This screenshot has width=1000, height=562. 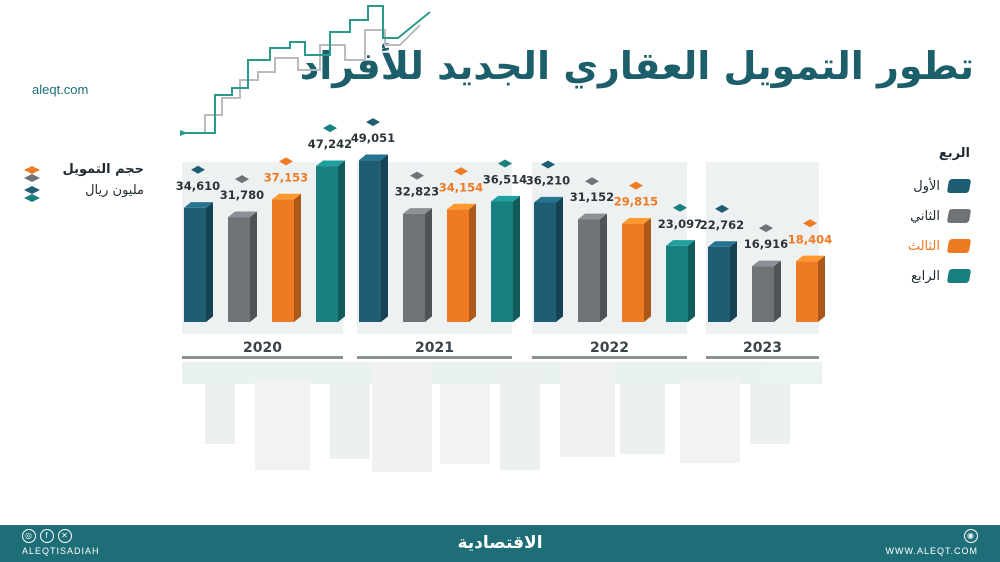 What do you see at coordinates (766, 244) in the screenshot?
I see `data-label-2023-q2: 16,916` at bounding box center [766, 244].